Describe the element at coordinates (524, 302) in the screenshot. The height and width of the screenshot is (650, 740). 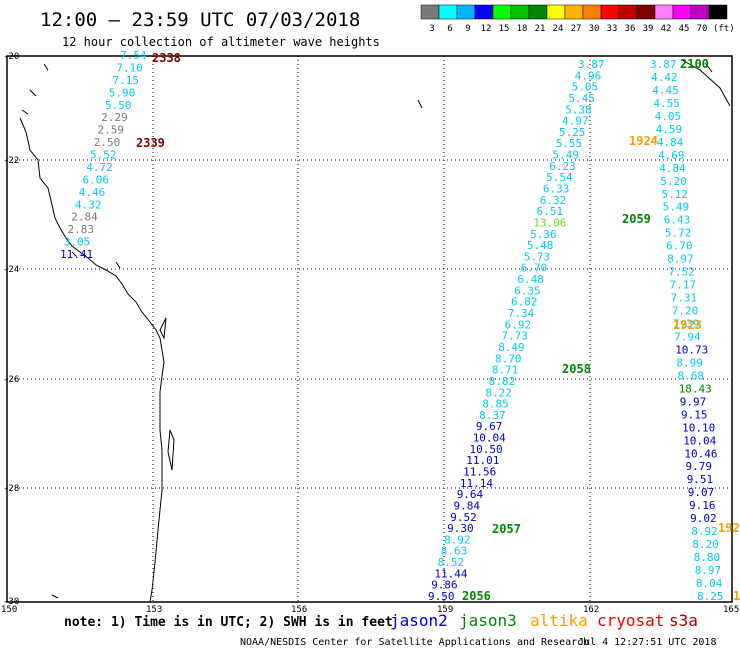
I see `wave-height-value: 6.82` at that location.